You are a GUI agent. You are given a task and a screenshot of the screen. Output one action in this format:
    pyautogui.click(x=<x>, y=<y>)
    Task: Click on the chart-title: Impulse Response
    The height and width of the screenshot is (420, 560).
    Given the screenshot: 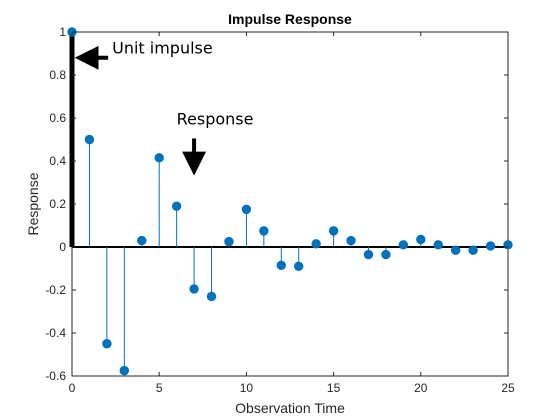 What is the action you would take?
    pyautogui.click(x=290, y=19)
    